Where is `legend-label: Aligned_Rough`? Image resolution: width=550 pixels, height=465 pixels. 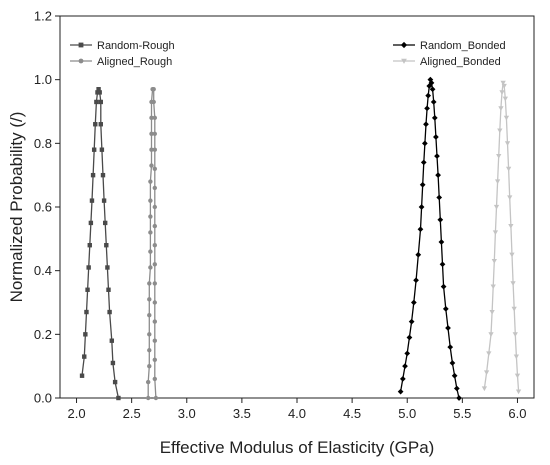 legend-label: Aligned_Rough is located at coordinates (134, 62).